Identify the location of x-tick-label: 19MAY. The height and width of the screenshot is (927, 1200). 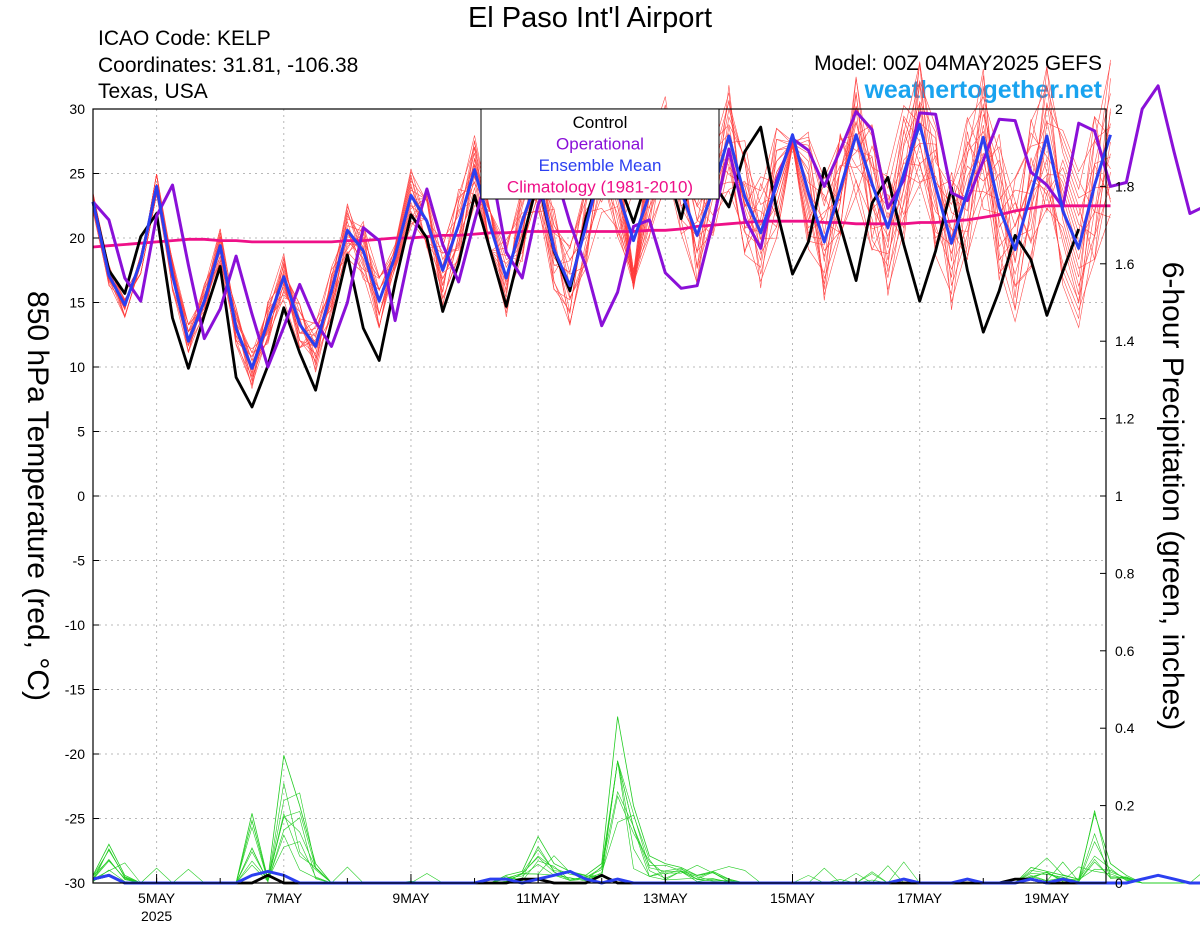
(1047, 898).